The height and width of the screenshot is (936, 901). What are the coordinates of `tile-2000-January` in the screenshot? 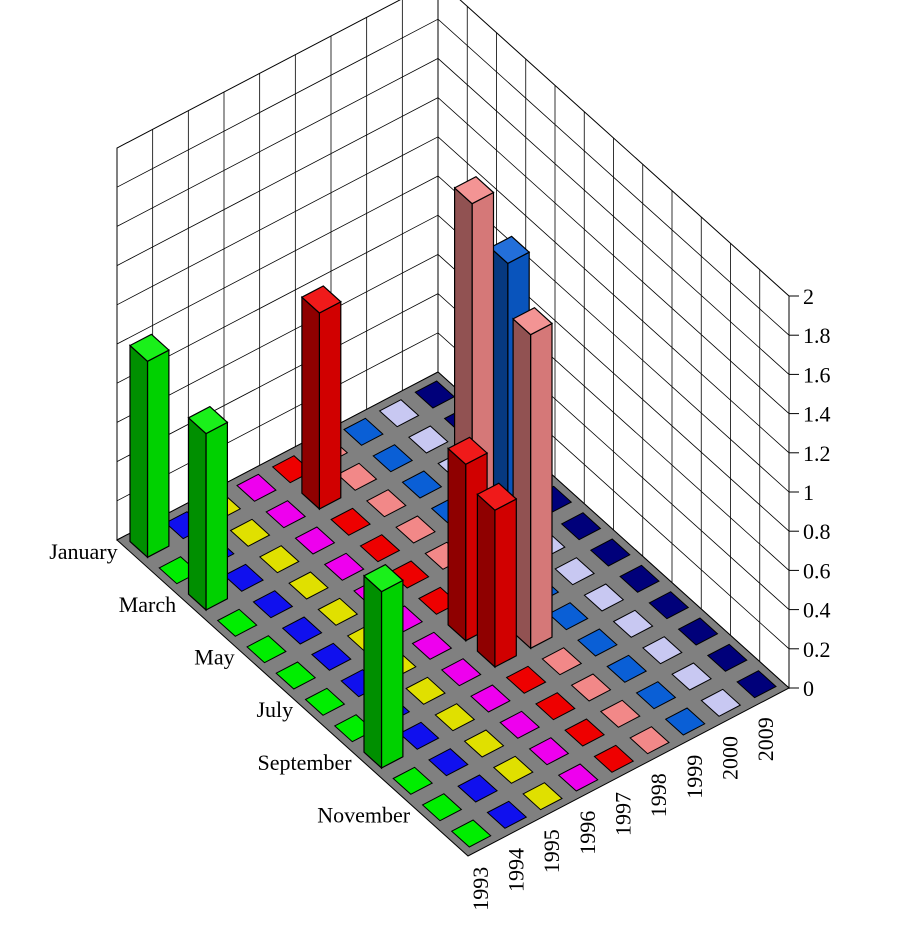 It's located at (399, 413).